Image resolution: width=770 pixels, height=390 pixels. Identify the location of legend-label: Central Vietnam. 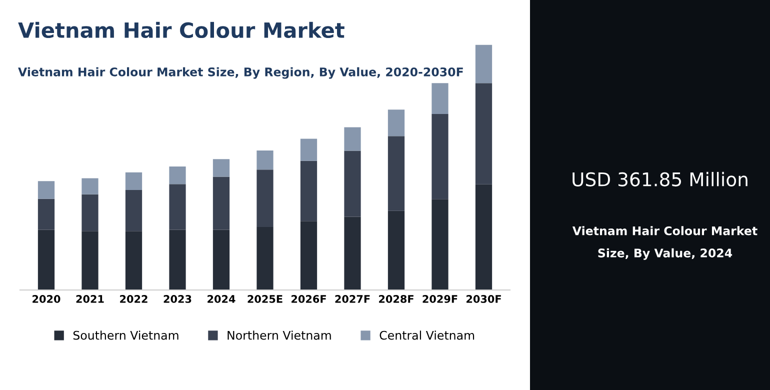
(427, 335).